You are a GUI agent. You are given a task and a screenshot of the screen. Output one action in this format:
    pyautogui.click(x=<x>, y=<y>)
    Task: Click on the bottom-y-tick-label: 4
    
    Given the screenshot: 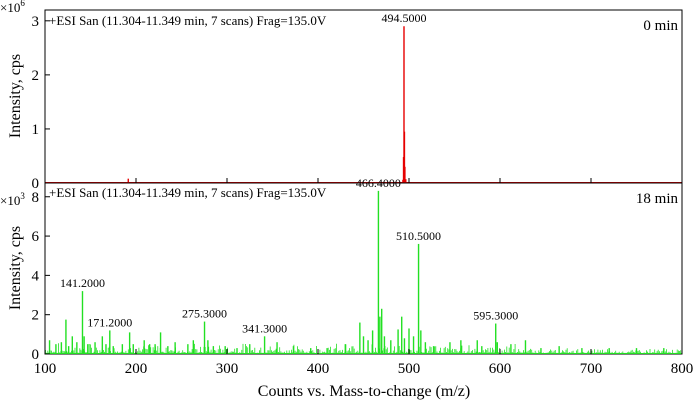 What is the action you would take?
    pyautogui.click(x=36, y=276)
    